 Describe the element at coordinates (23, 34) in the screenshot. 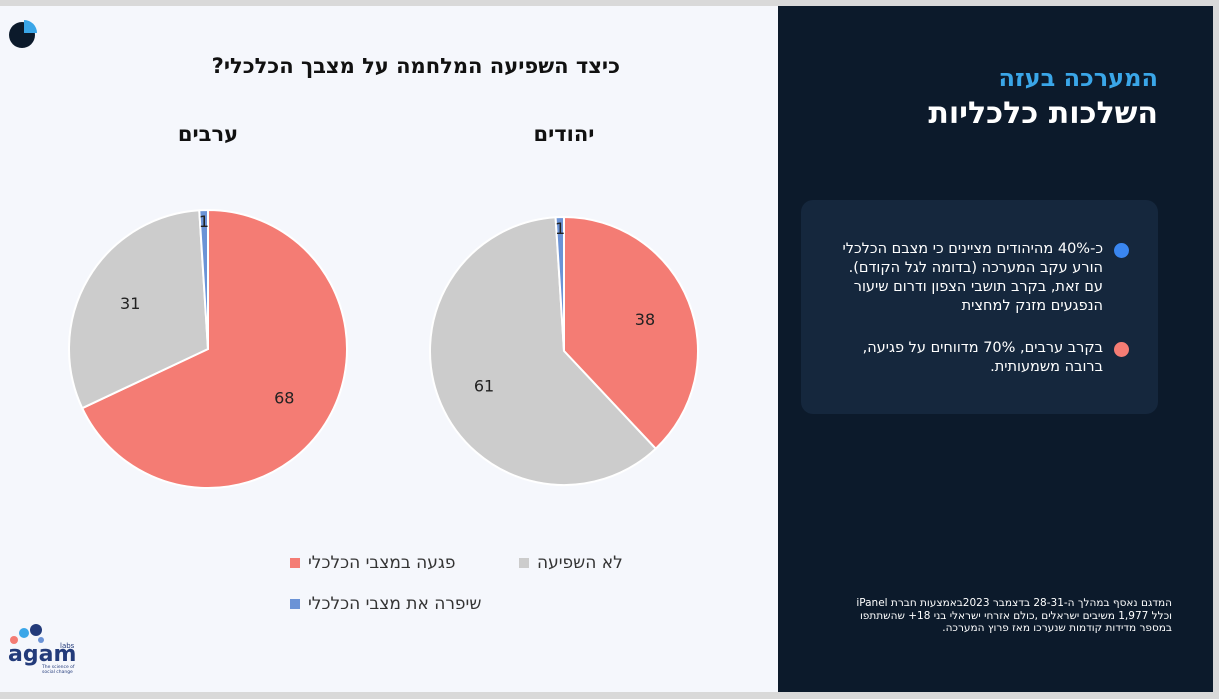

I see `logo-icon` at that location.